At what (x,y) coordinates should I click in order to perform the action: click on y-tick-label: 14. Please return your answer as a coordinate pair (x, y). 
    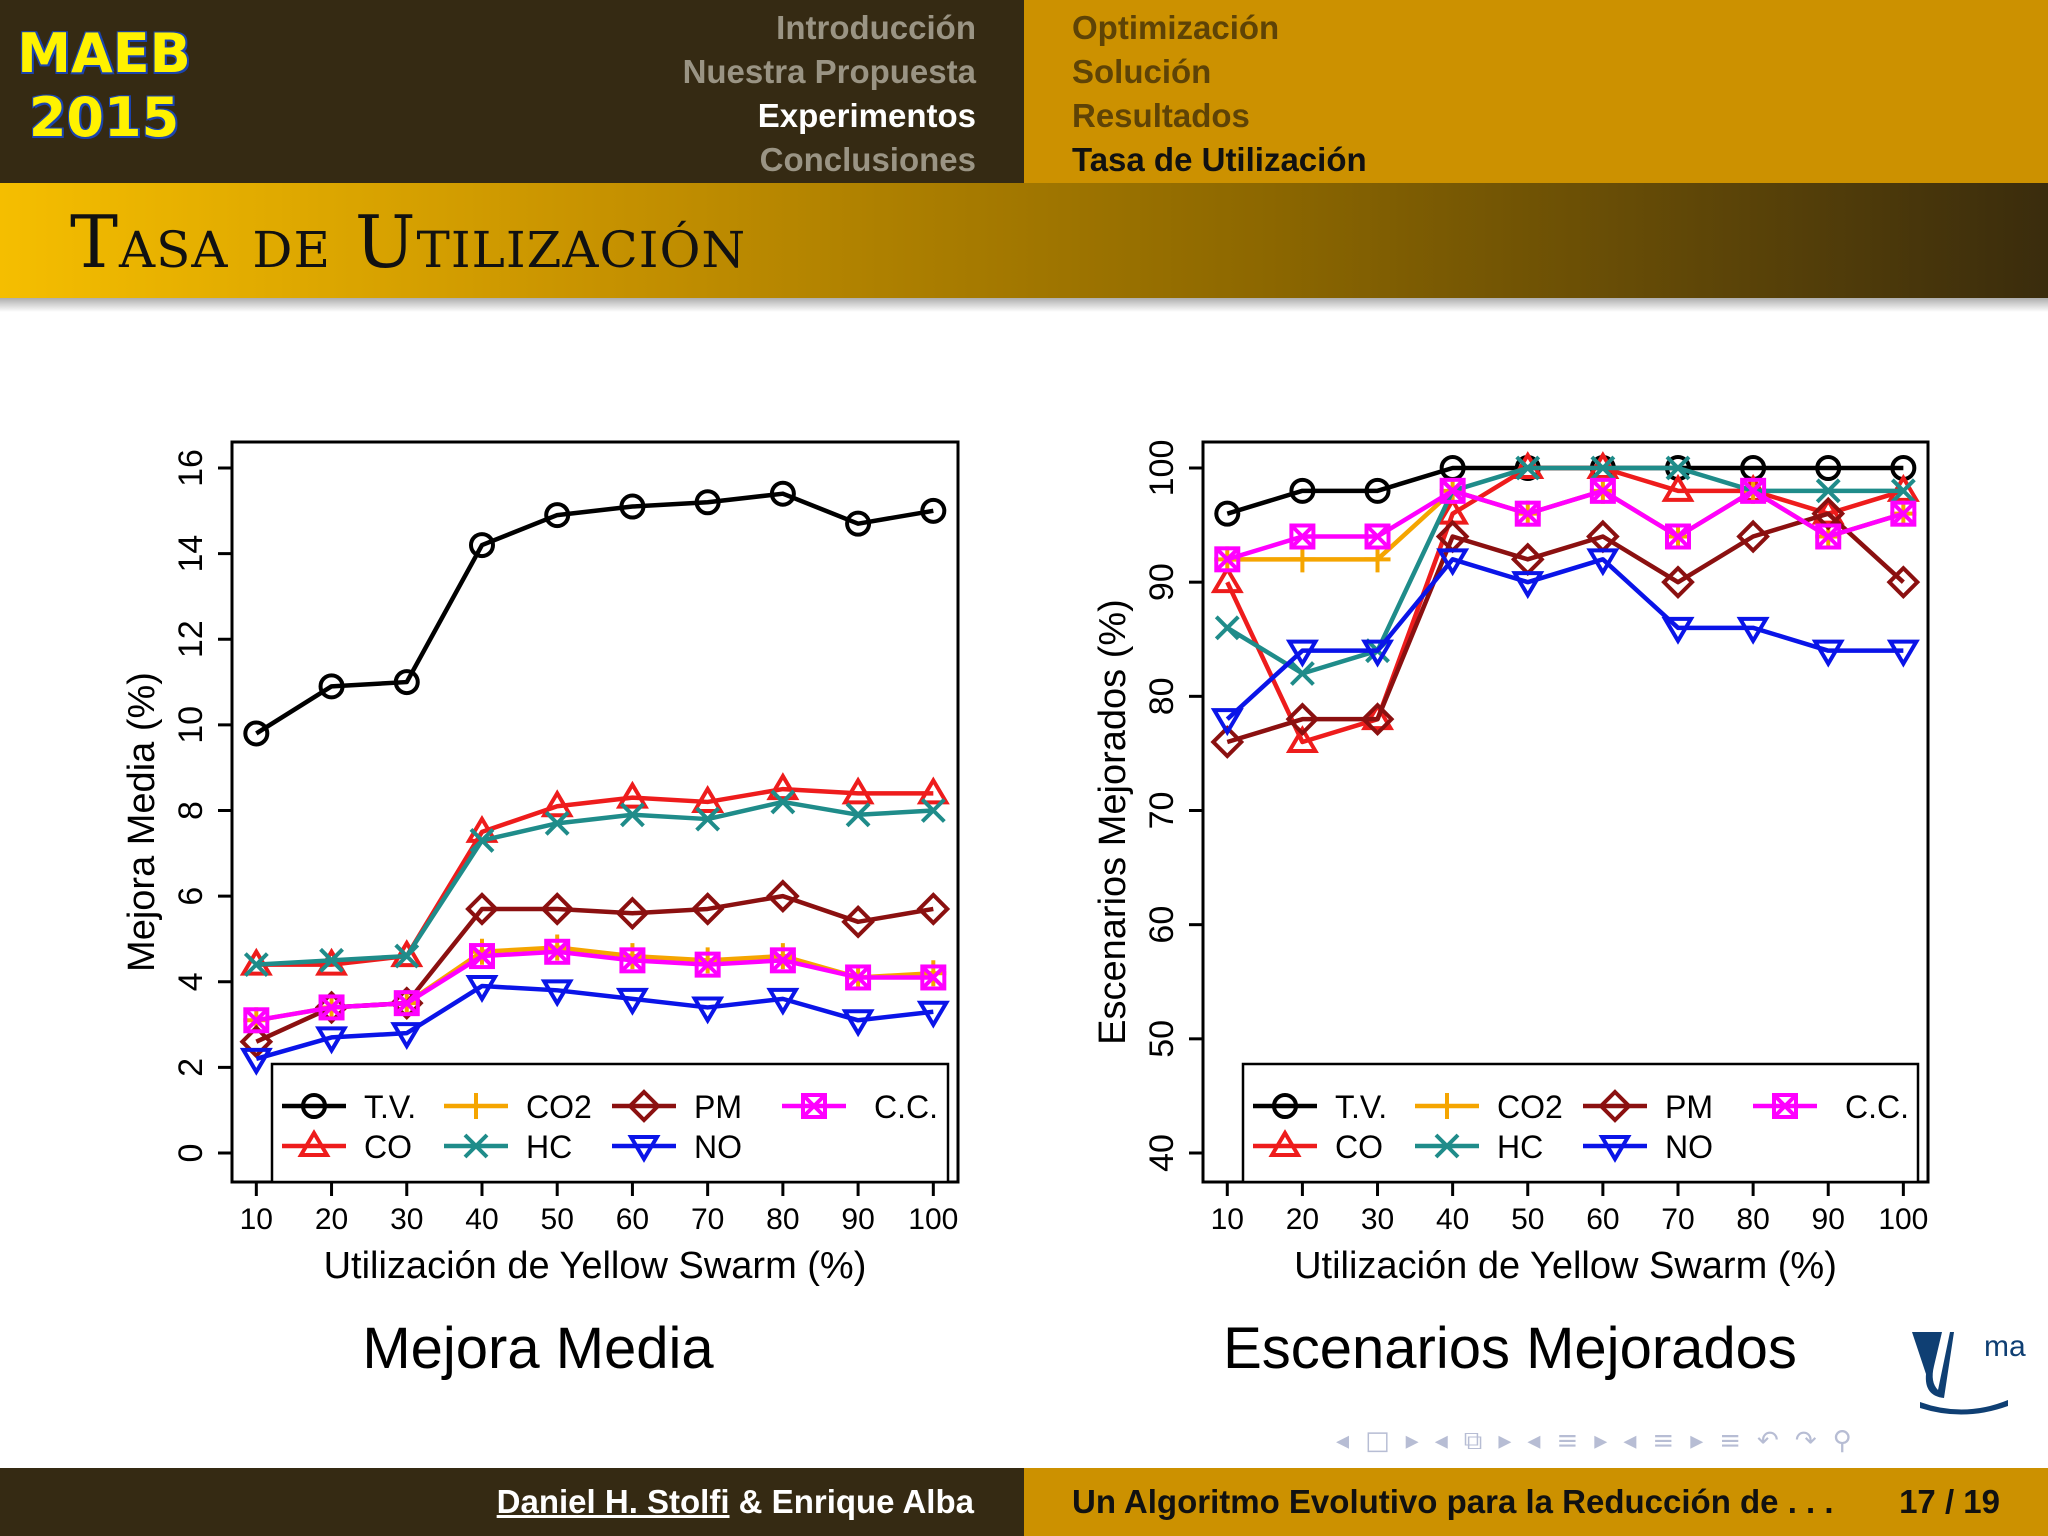
    Looking at the image, I should click on (191, 554).